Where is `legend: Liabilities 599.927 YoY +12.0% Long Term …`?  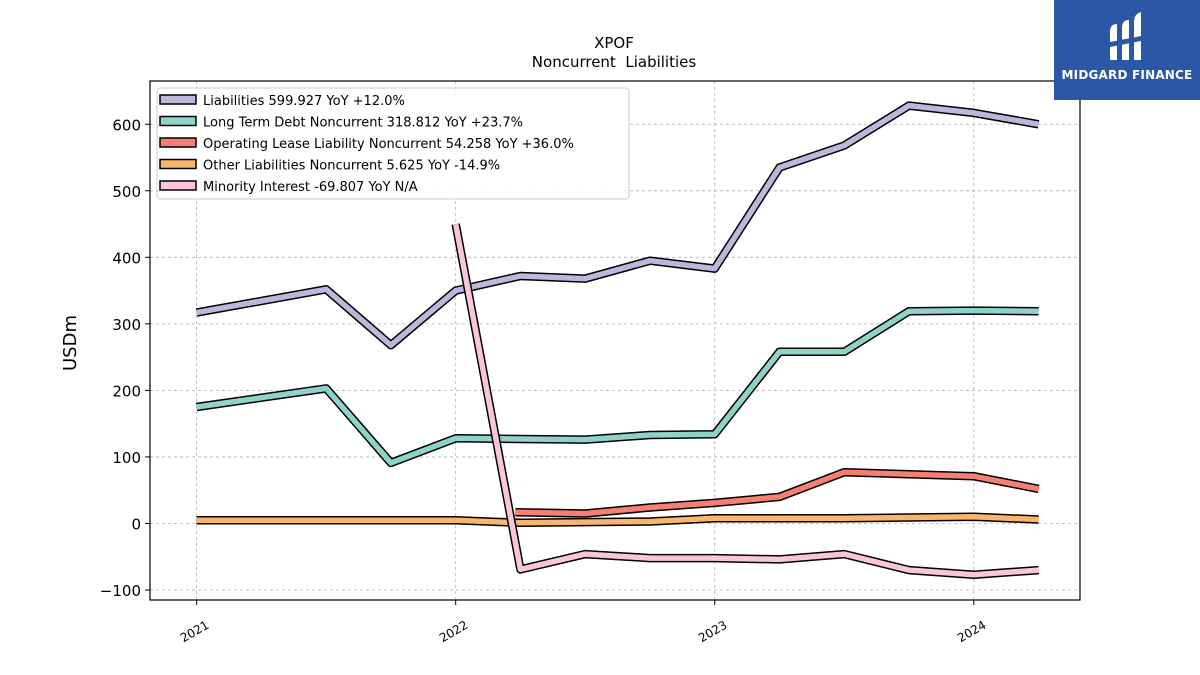 legend: Liabilities 599.927 YoY +12.0% Long Term … is located at coordinates (393, 143).